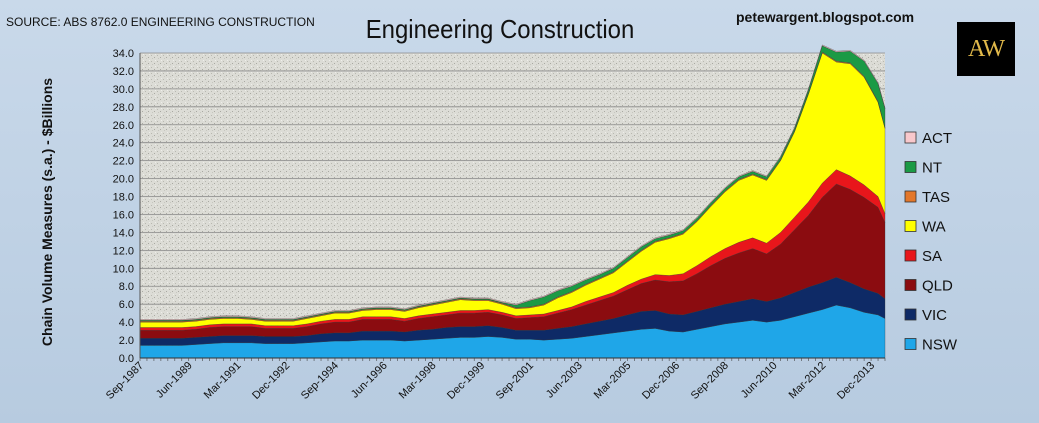 This screenshot has height=423, width=1039. I want to click on y-tick-label: 4.0, so click(126, 323).